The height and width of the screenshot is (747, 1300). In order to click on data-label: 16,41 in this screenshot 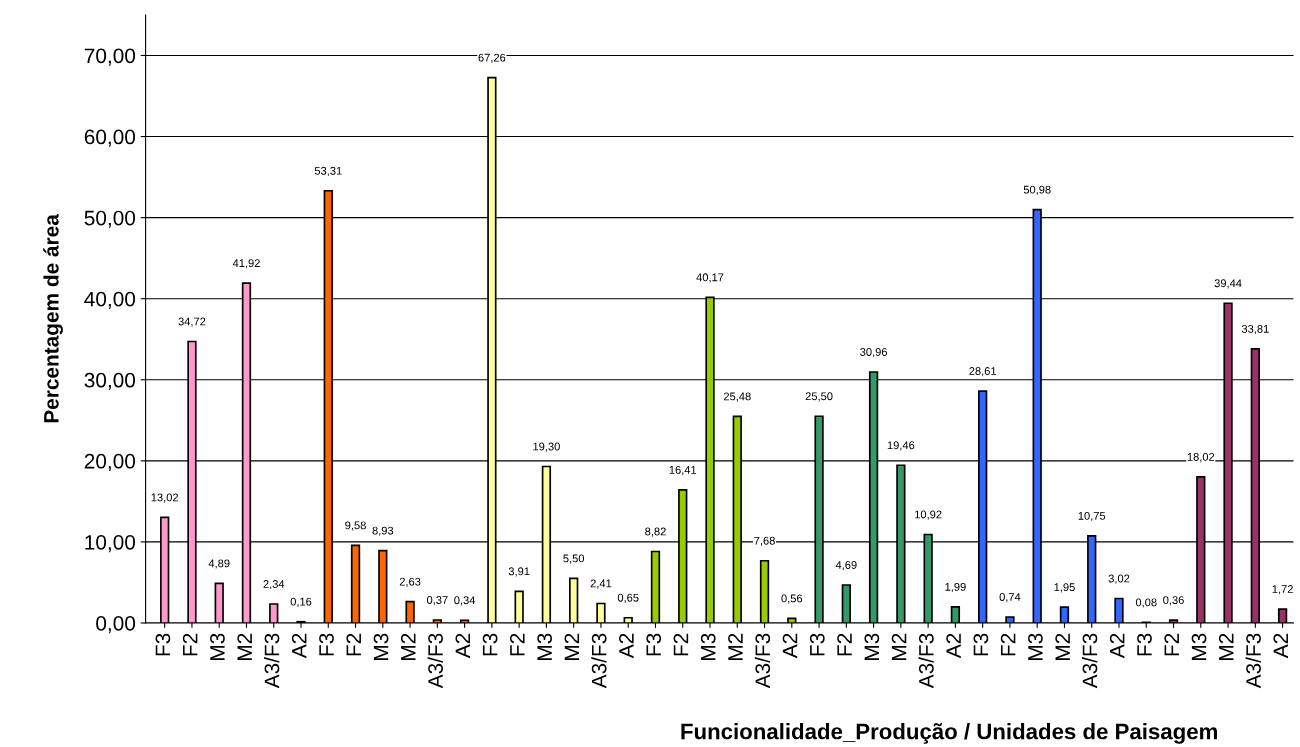, I will do `click(683, 471)`.